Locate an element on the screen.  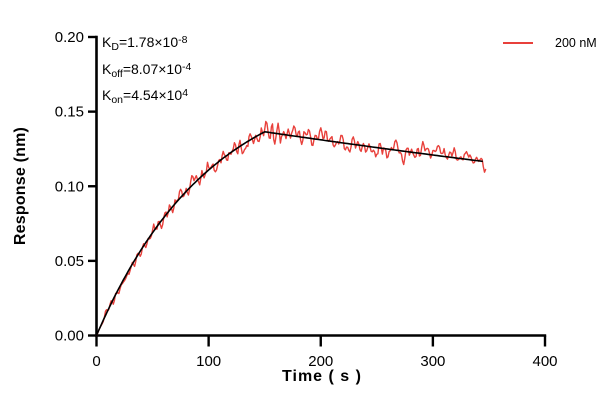
x-tick-label: 200 is located at coordinates (320, 361).